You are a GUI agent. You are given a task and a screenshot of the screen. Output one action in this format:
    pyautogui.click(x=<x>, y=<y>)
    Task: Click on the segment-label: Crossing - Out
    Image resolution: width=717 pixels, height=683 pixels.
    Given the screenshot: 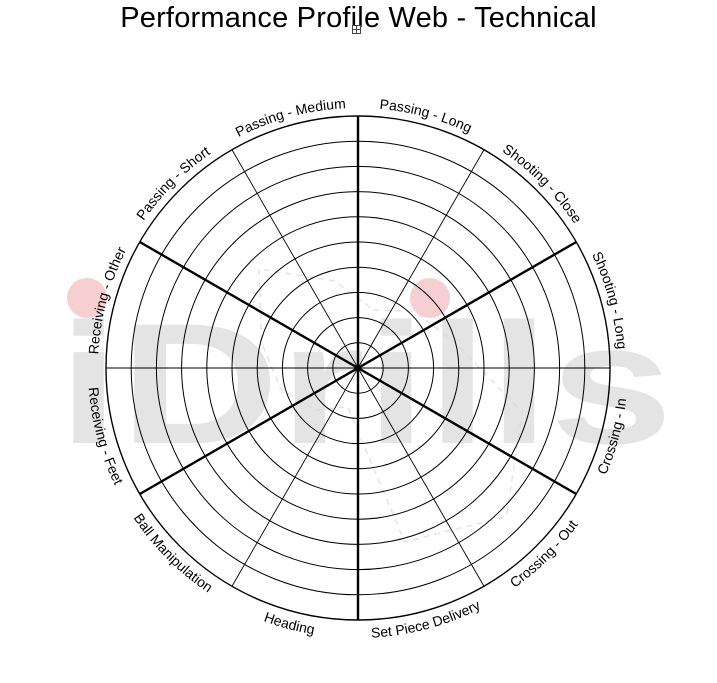 What is the action you would take?
    pyautogui.click(x=544, y=554)
    